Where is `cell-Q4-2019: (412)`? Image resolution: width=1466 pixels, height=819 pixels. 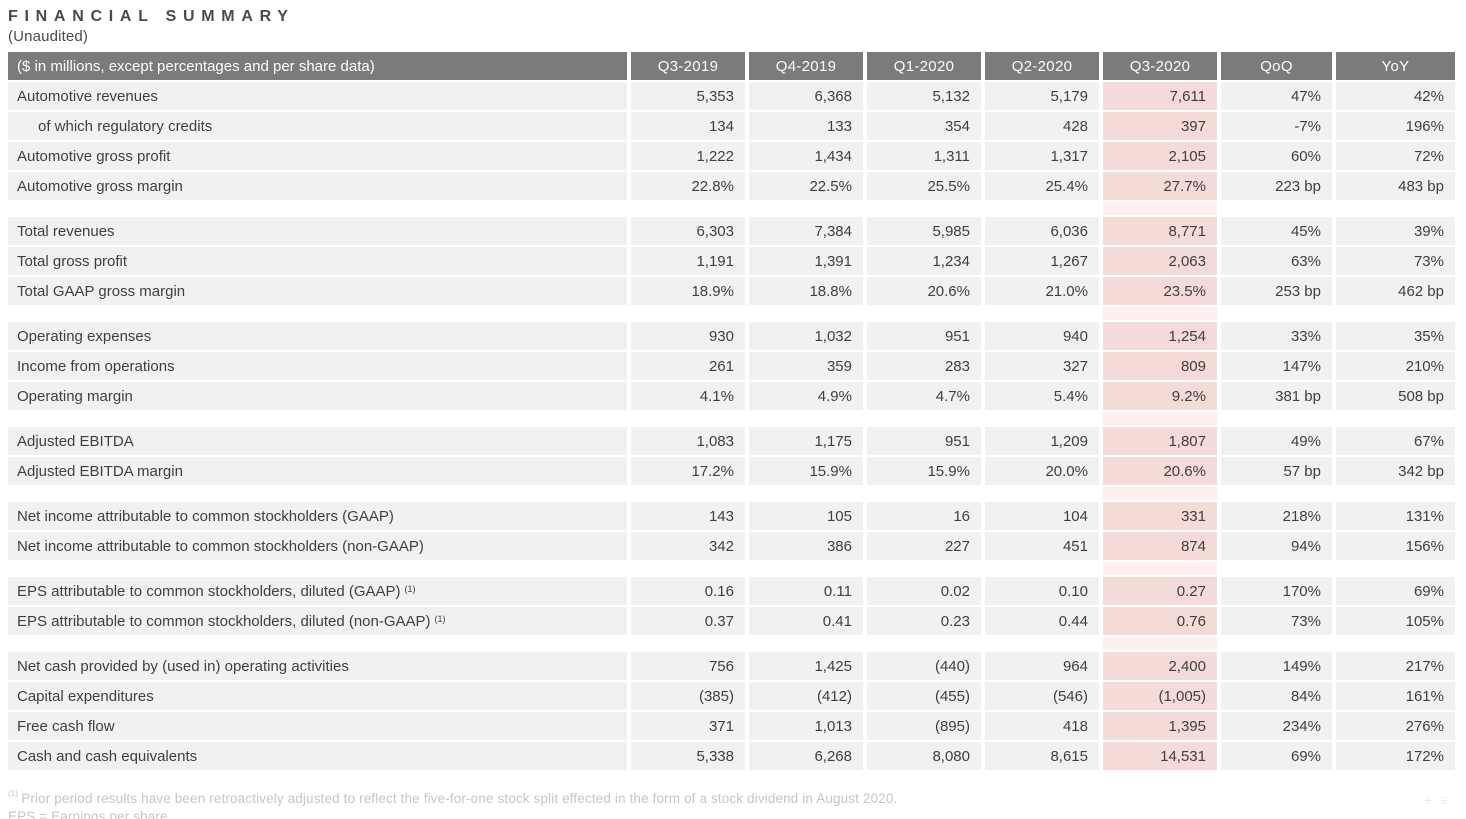 cell-Q4-2019: (412) is located at coordinates (806, 696).